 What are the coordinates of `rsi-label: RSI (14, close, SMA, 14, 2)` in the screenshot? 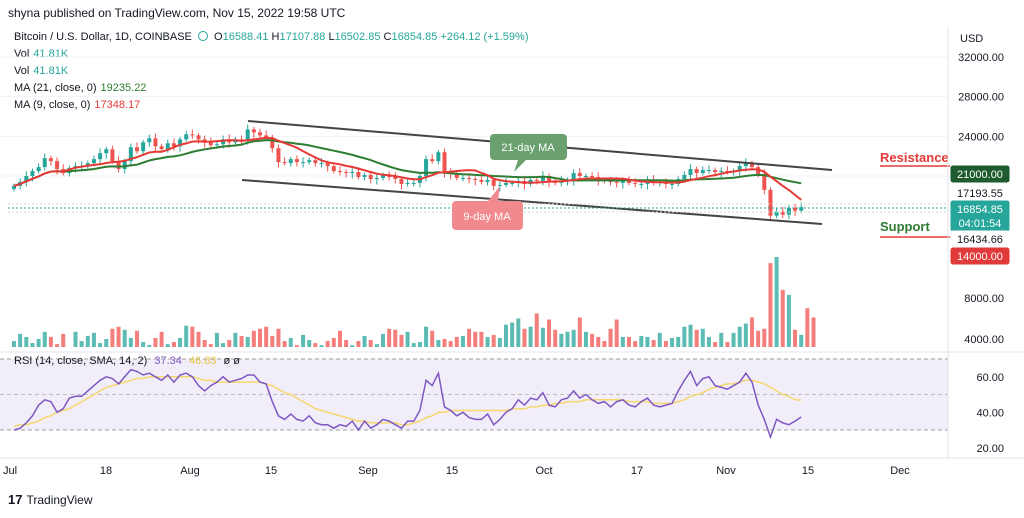 It's located at (81, 361).